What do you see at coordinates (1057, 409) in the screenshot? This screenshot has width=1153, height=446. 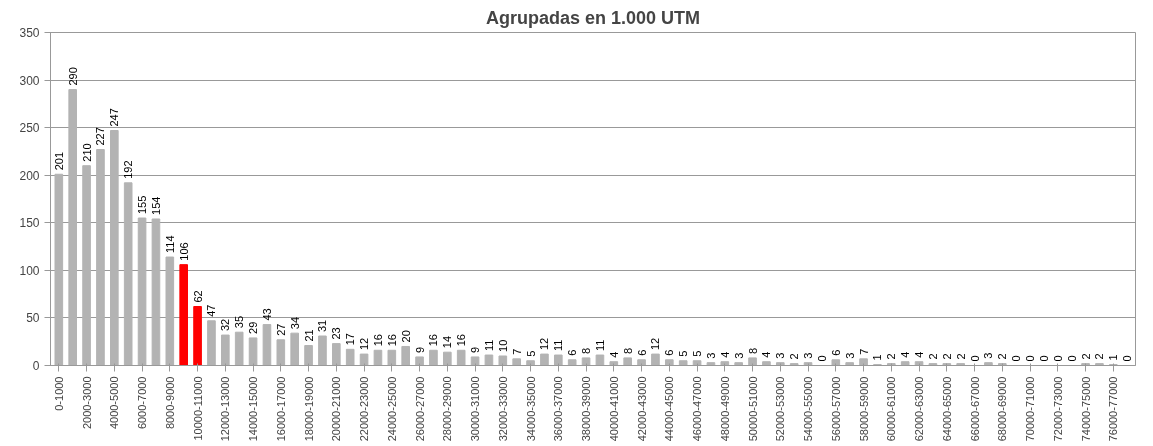 I see `x-tick-label: 72000-73000` at bounding box center [1057, 409].